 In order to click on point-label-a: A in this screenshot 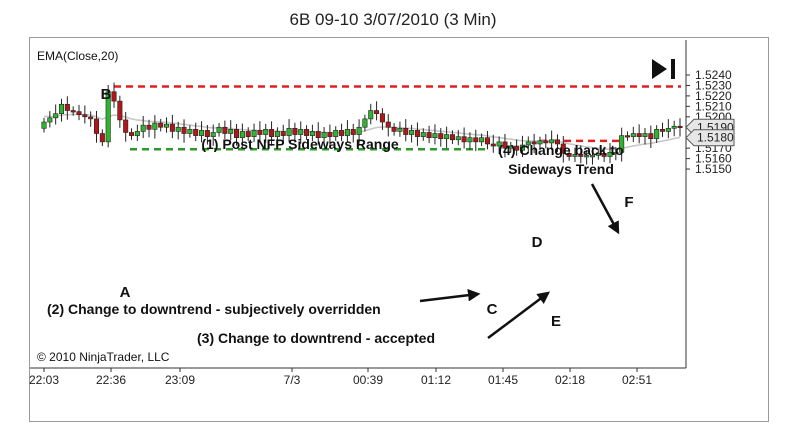, I will do `click(125, 292)`.